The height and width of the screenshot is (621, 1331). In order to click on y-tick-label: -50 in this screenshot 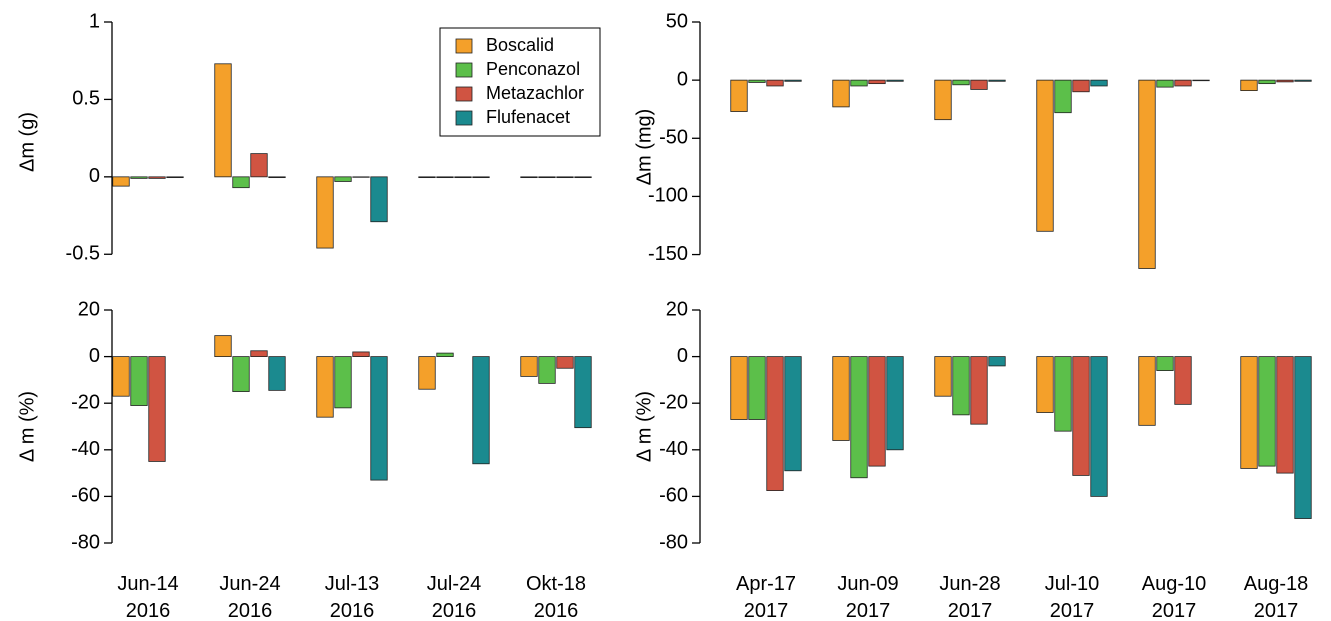, I will do `click(673, 138)`.